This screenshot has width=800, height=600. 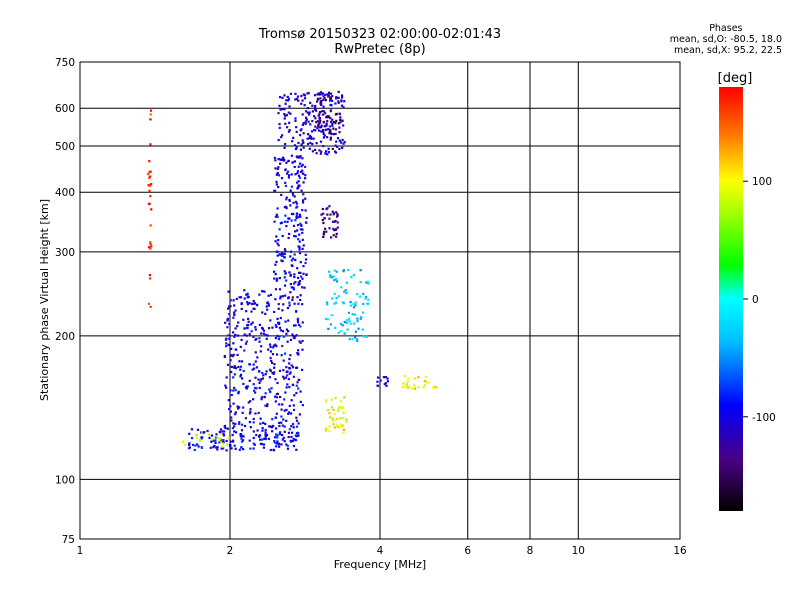 I want to click on colorbar-ticks: 100 0 -100, so click(x=759, y=300).